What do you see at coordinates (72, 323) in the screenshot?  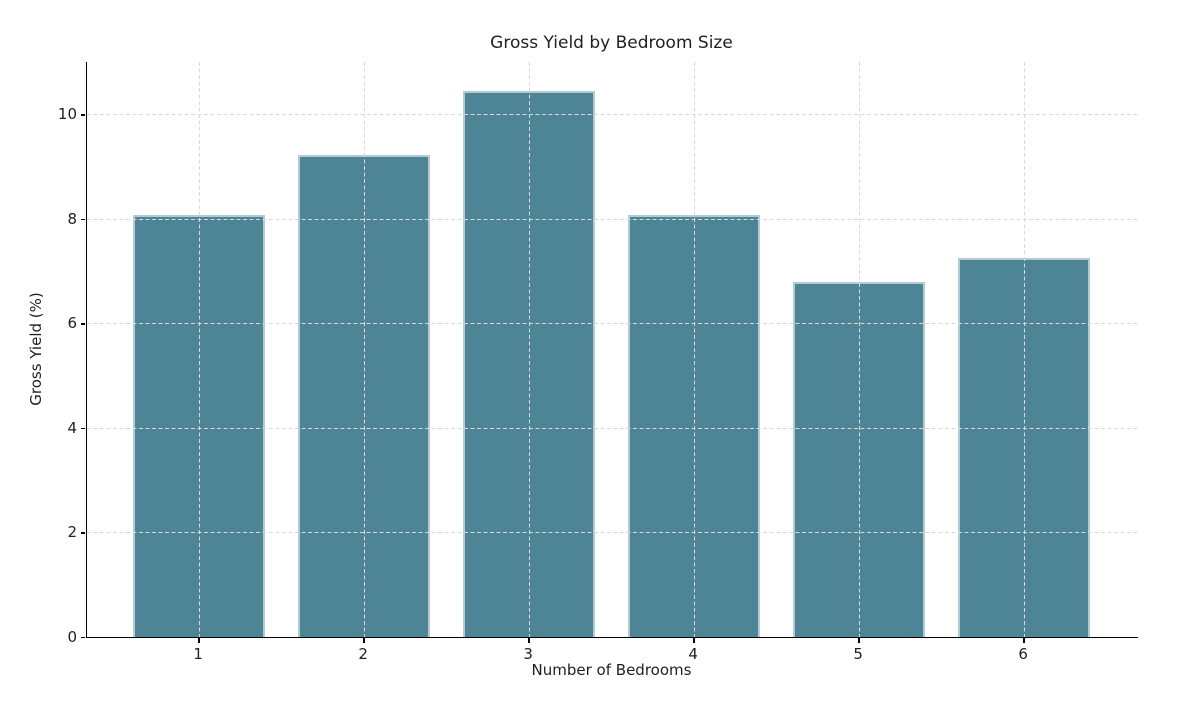 I see `y-tick-label-6: 6` at bounding box center [72, 323].